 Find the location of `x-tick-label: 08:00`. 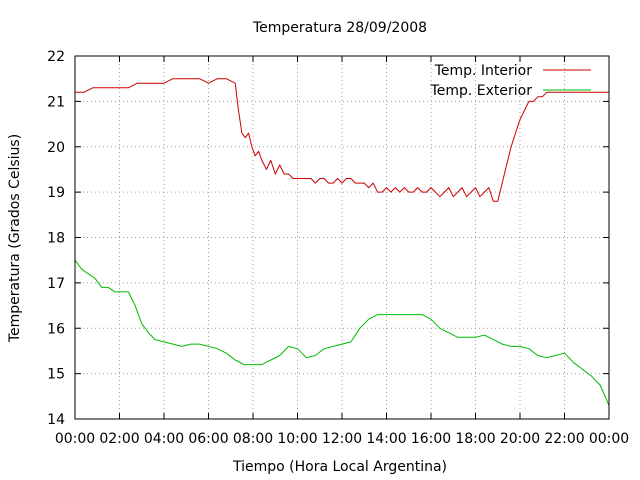

x-tick-label: 08:00 is located at coordinates (253, 439).